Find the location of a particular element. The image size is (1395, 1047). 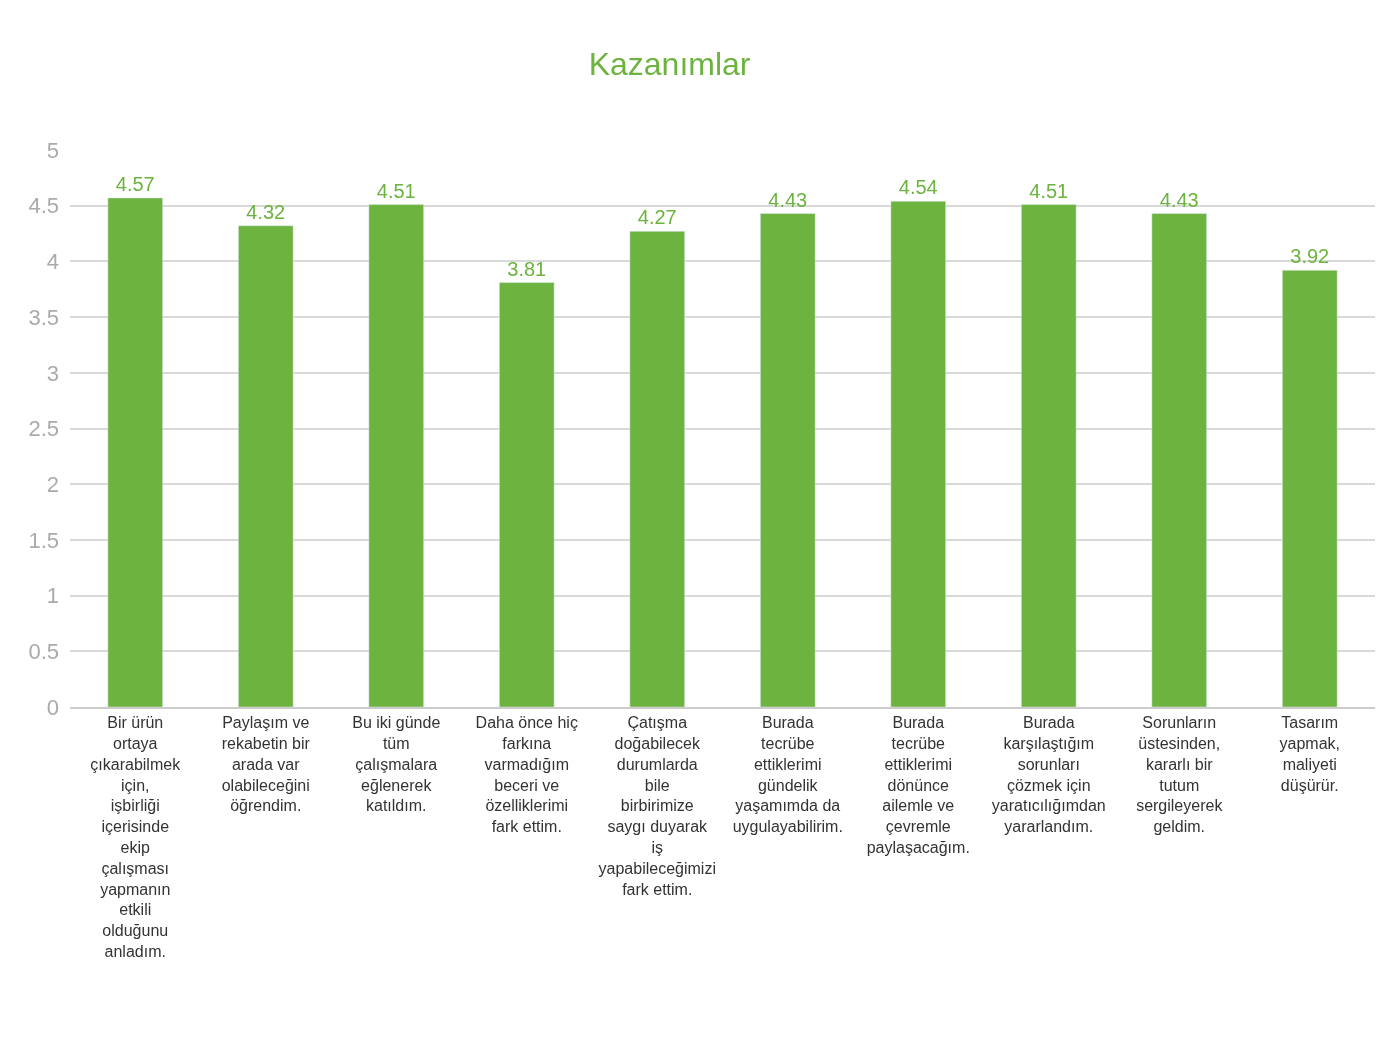

y-tick-label: 0 is located at coordinates (52, 707).